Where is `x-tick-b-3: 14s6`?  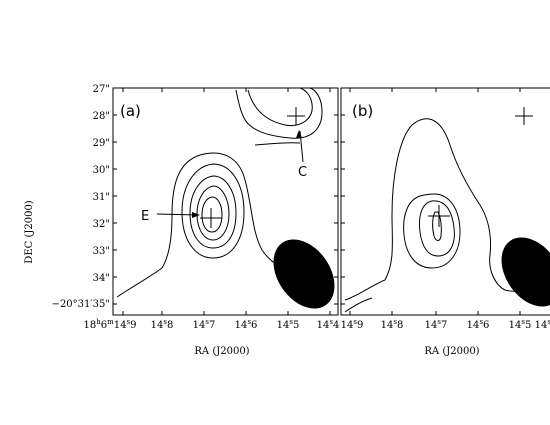 x-tick-b-3: 14s6 is located at coordinates (478, 324).